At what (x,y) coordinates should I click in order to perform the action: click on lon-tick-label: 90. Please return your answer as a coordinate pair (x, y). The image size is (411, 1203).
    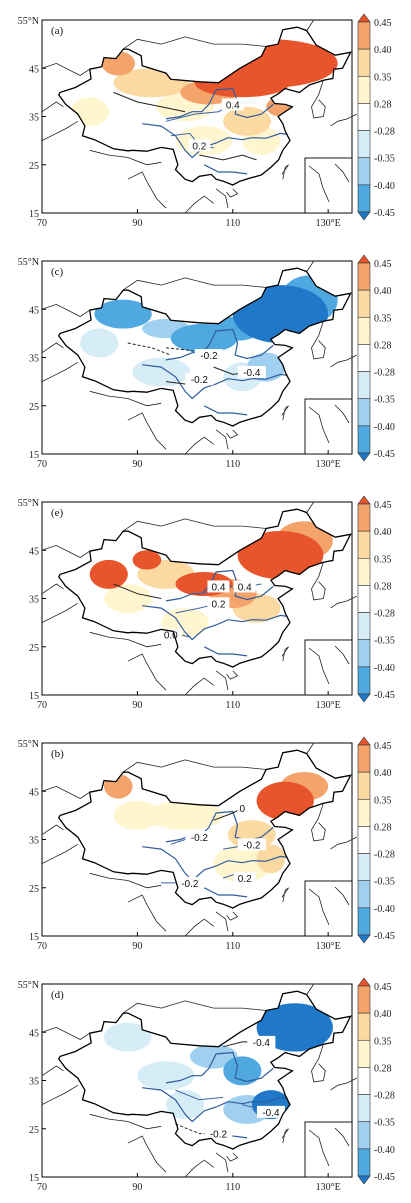
    Looking at the image, I should click on (137, 946).